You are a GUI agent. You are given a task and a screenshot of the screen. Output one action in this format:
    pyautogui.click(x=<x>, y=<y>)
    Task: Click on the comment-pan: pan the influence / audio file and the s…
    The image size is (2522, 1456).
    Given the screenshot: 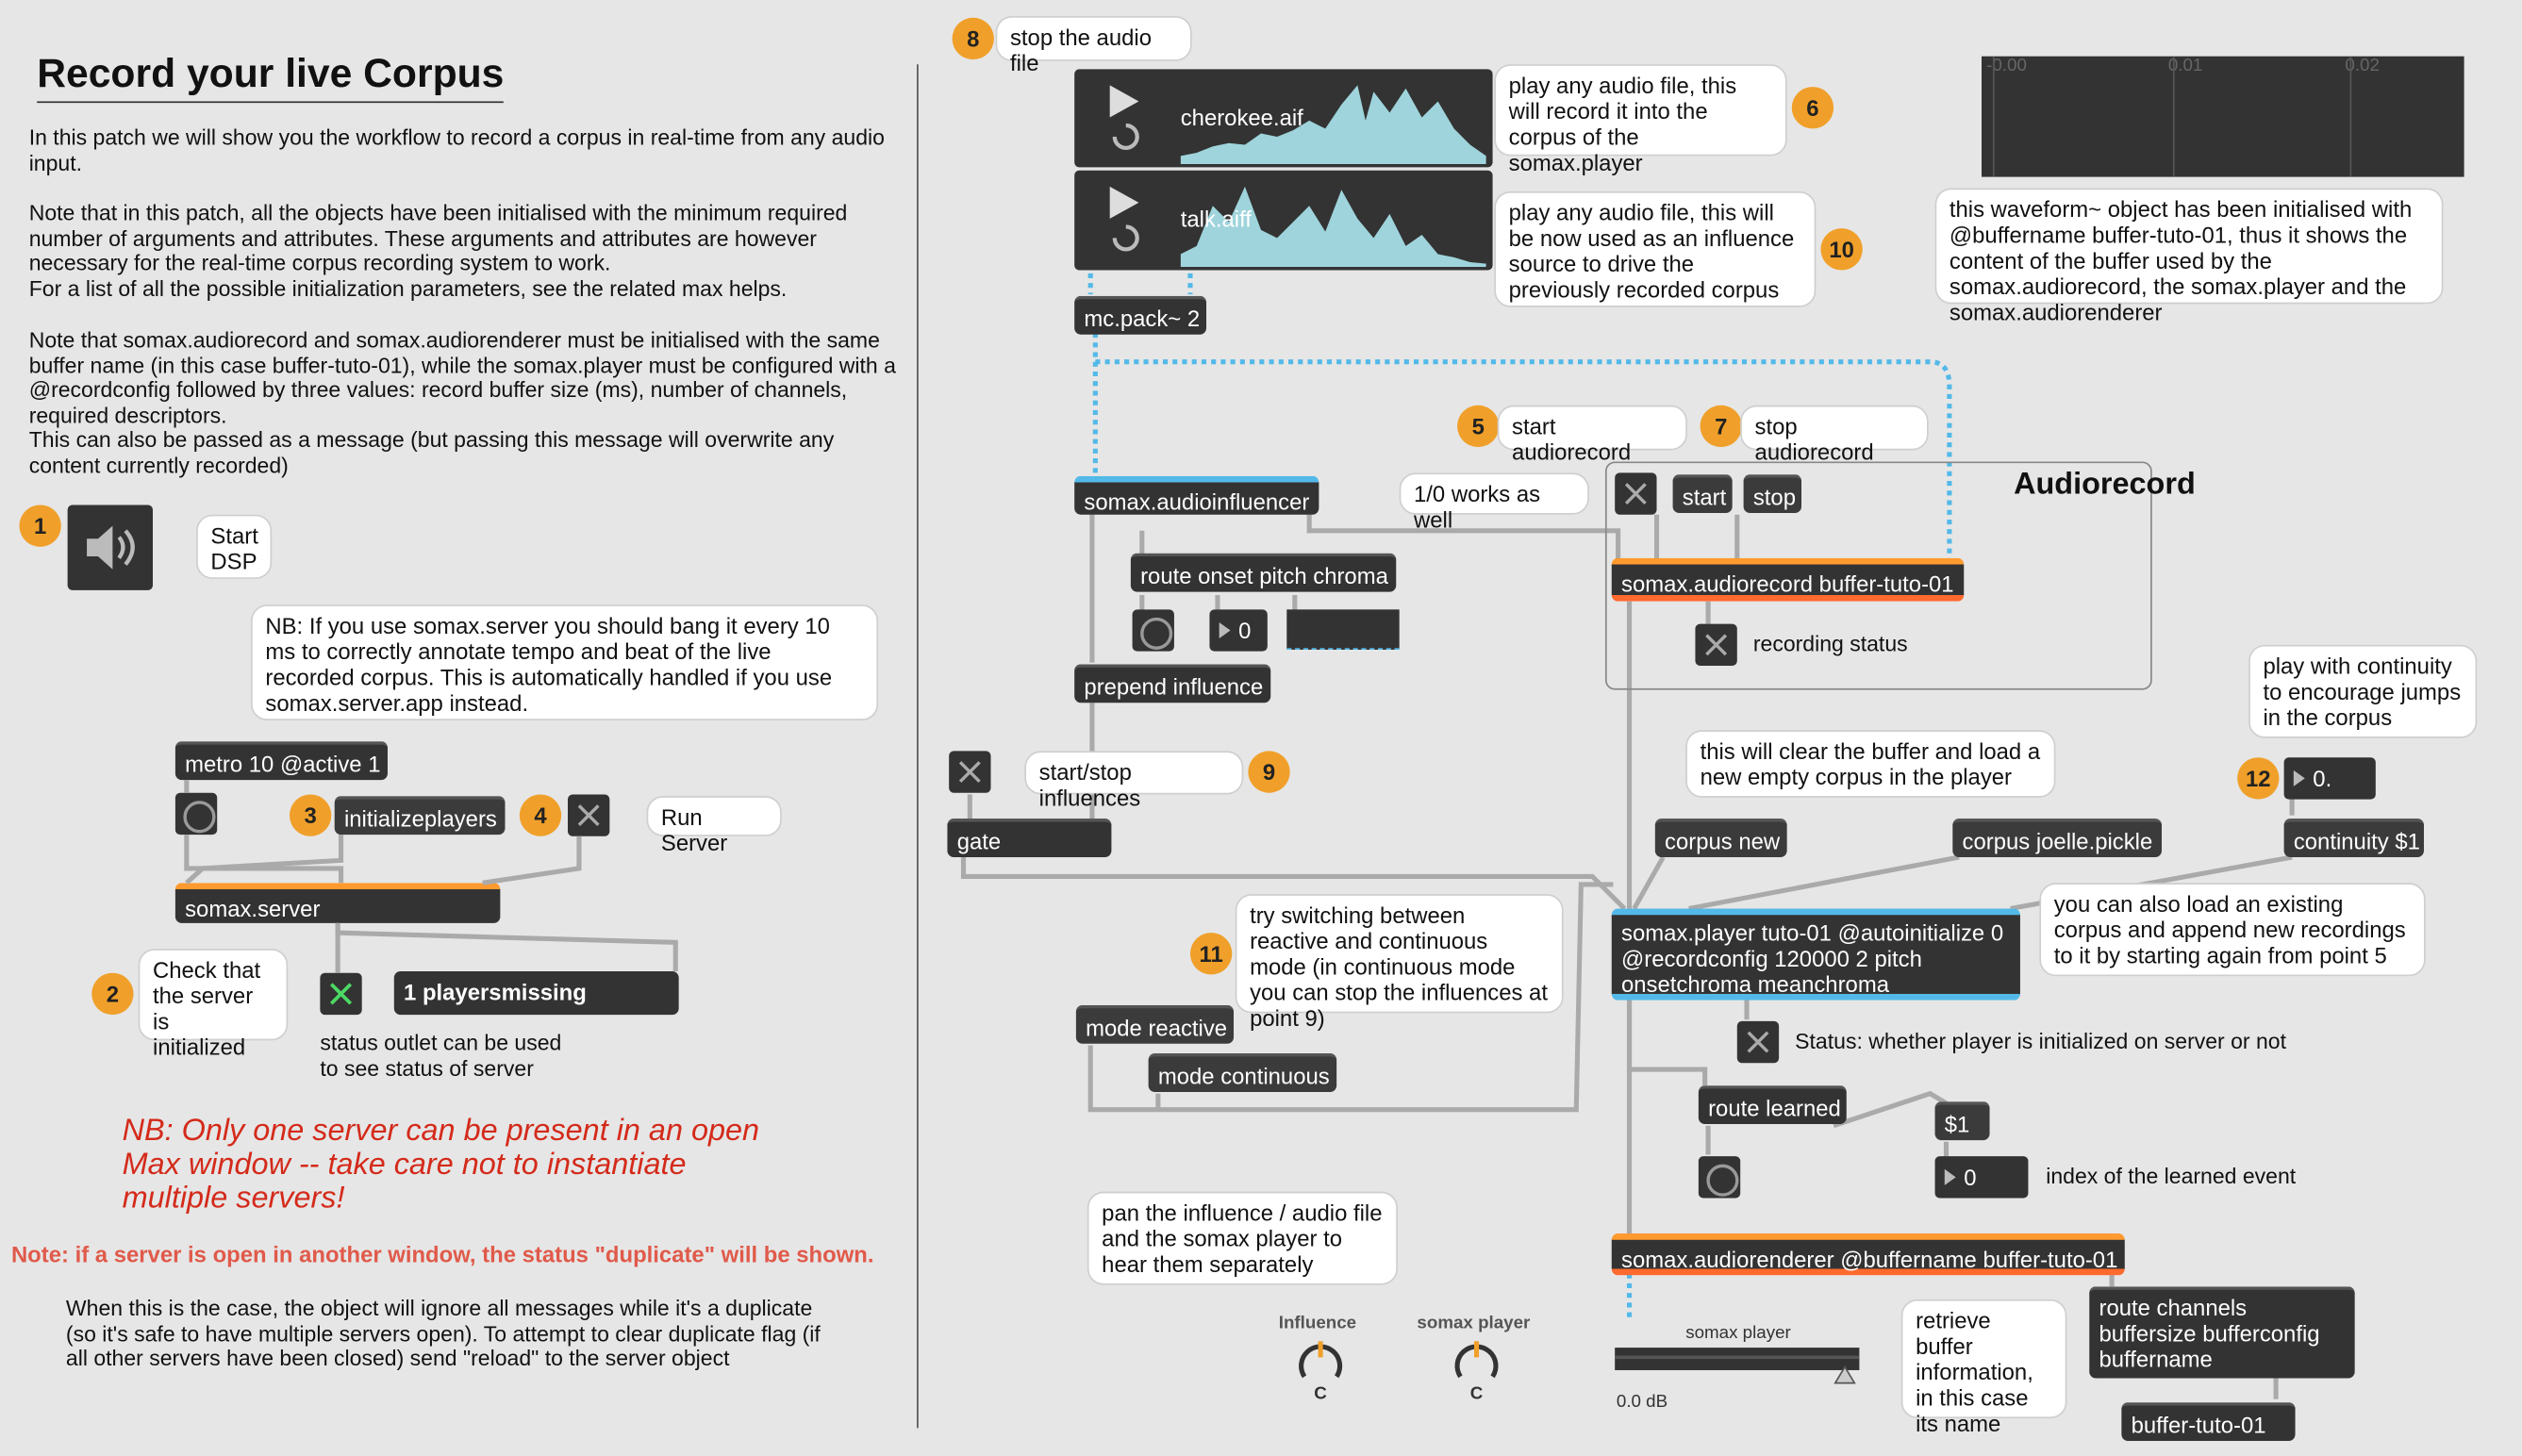 What is the action you would take?
    pyautogui.click(x=1242, y=1238)
    